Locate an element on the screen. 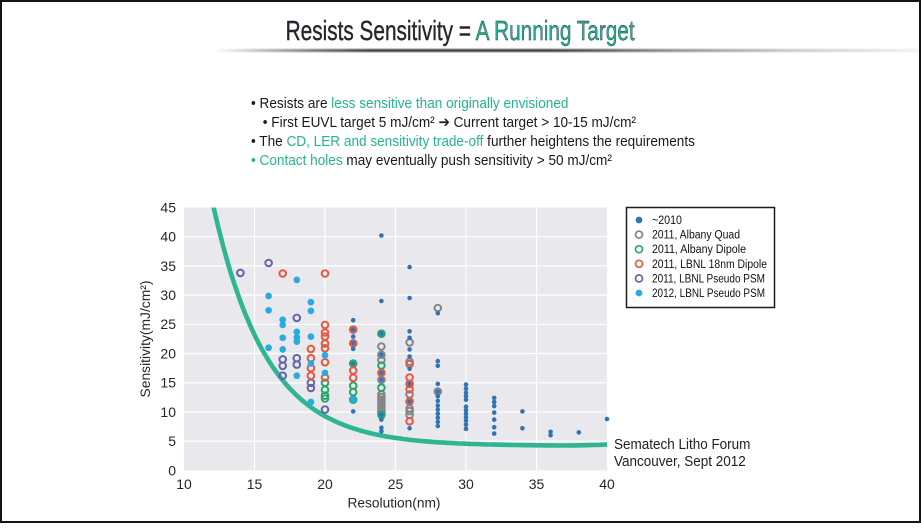 The image size is (921, 530). svg-text: 2011, Albany Quad is located at coordinates (696, 236).